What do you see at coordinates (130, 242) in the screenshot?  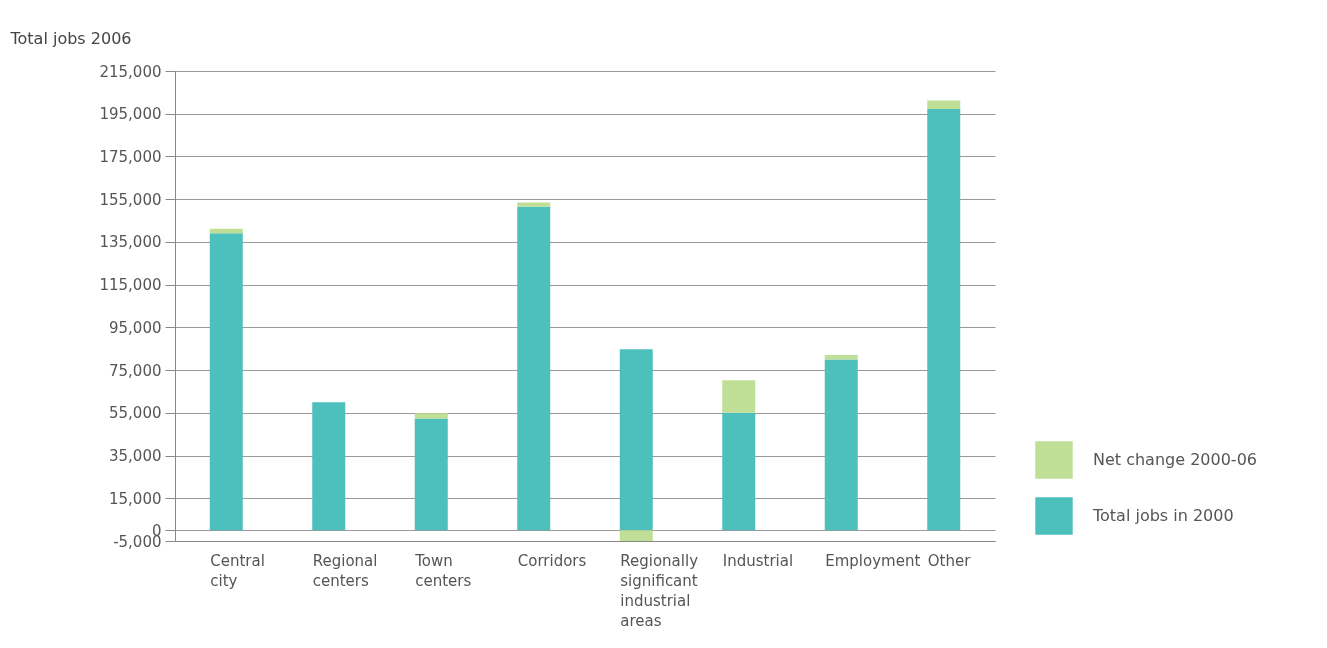 I see `y-tick-label: 135,000` at bounding box center [130, 242].